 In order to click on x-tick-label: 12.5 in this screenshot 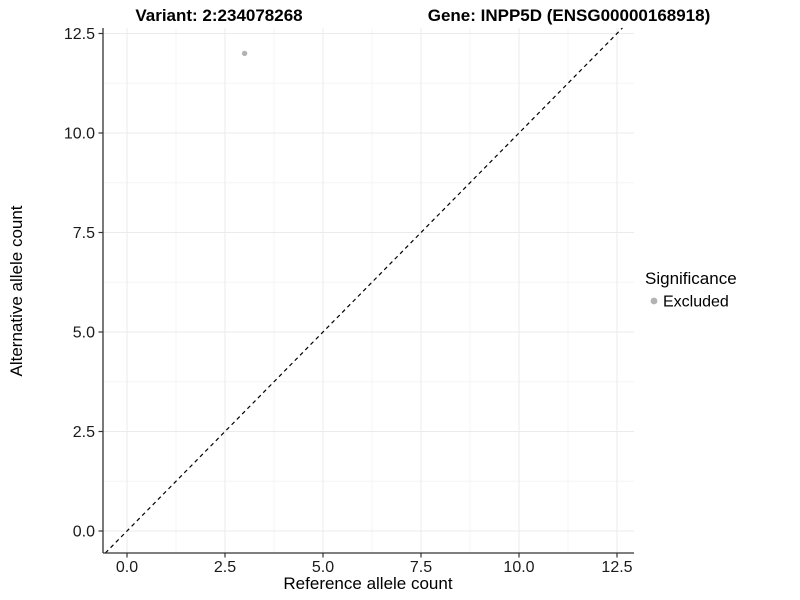, I will do `click(616, 567)`.